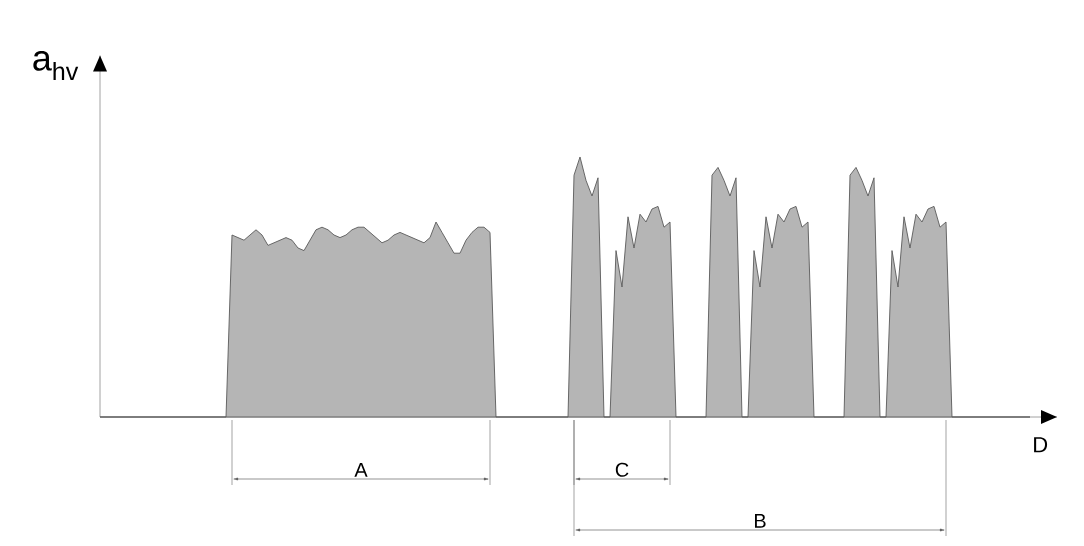 This screenshot has width=1084, height=546. What do you see at coordinates (760, 521) in the screenshot?
I see `text: B` at bounding box center [760, 521].